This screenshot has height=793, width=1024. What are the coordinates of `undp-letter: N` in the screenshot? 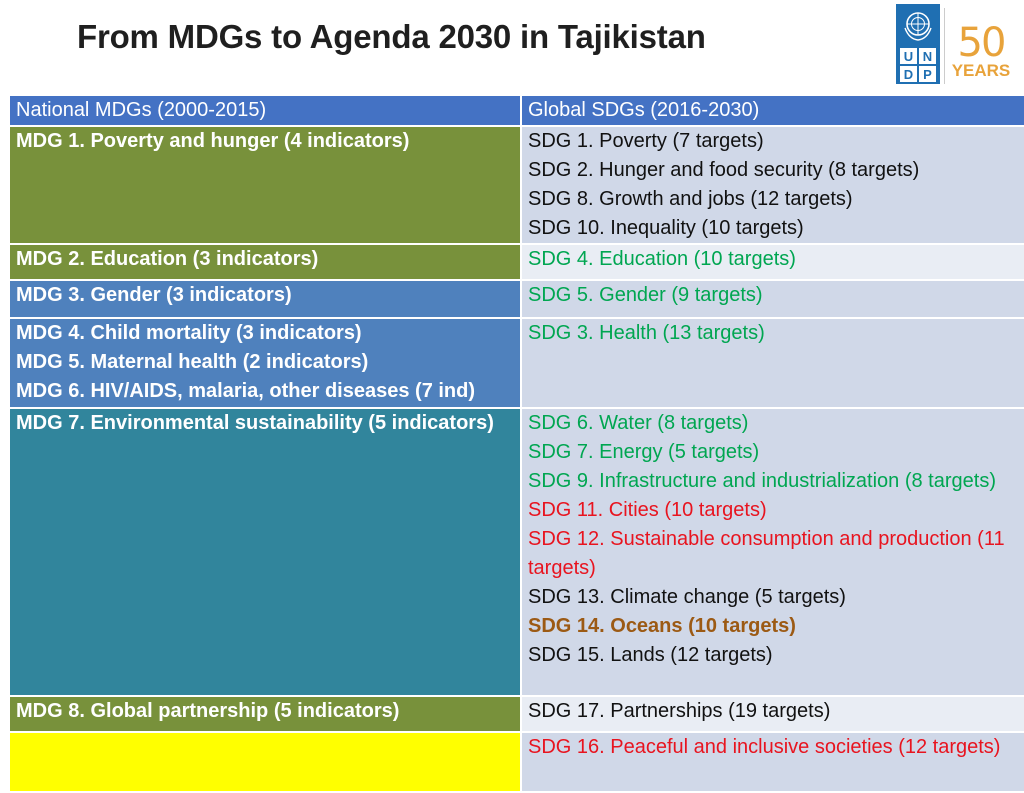 It's located at (927, 56).